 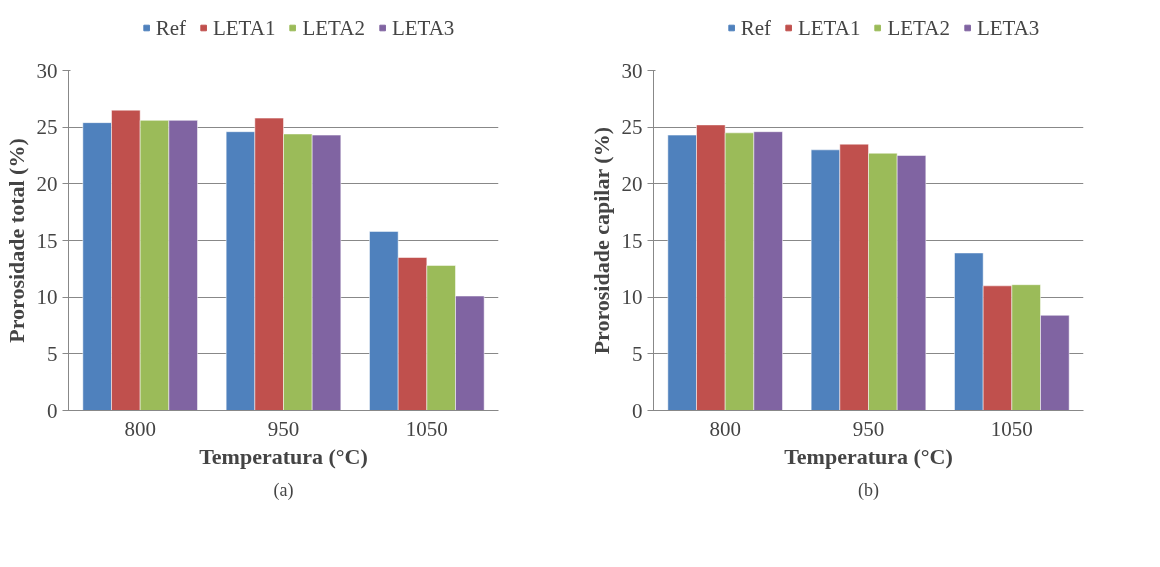 I want to click on text: (b), so click(x=869, y=490).